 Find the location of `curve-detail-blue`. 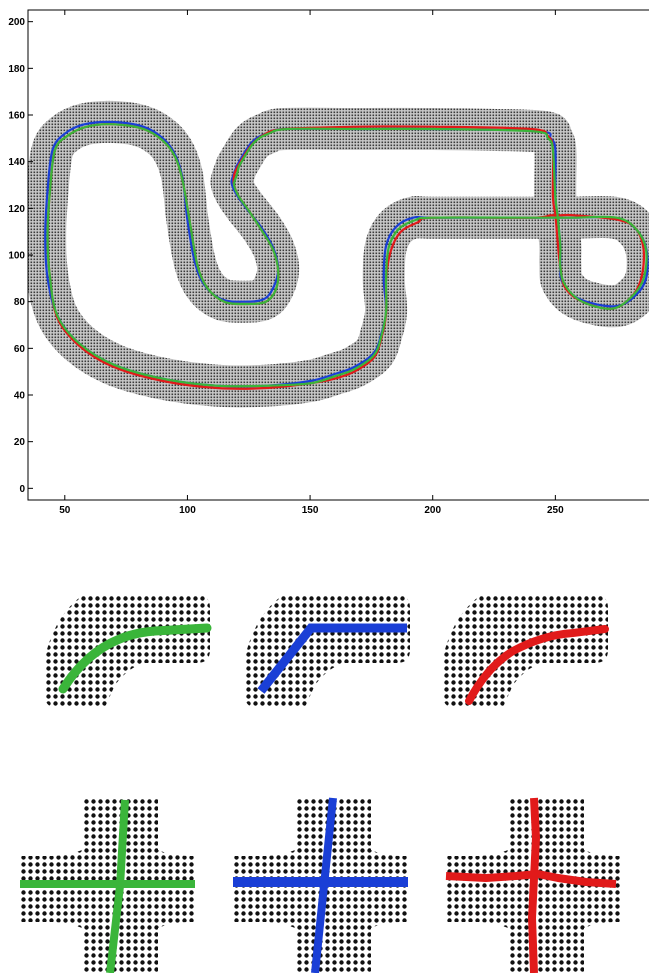

curve-detail-blue is located at coordinates (327, 651).